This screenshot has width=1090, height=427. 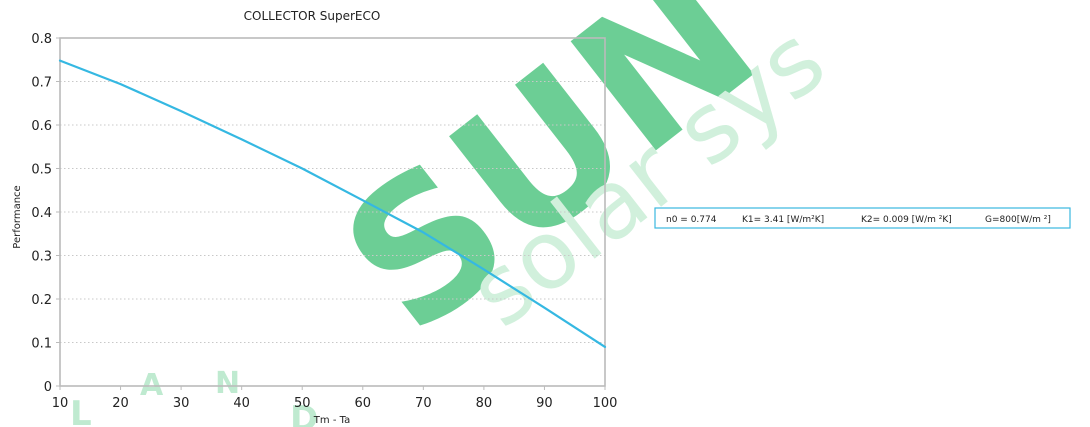 I want to click on x-tick-label: 90, so click(x=544, y=403).